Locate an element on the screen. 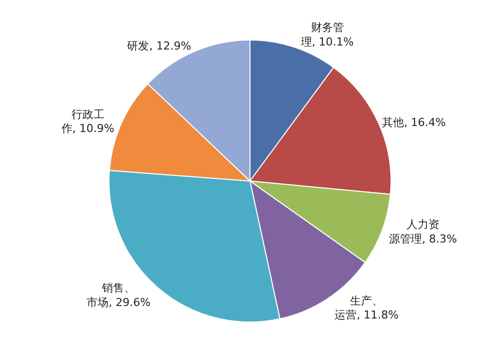  slice-label: 销售、市场, 29.6% is located at coordinates (118, 295).